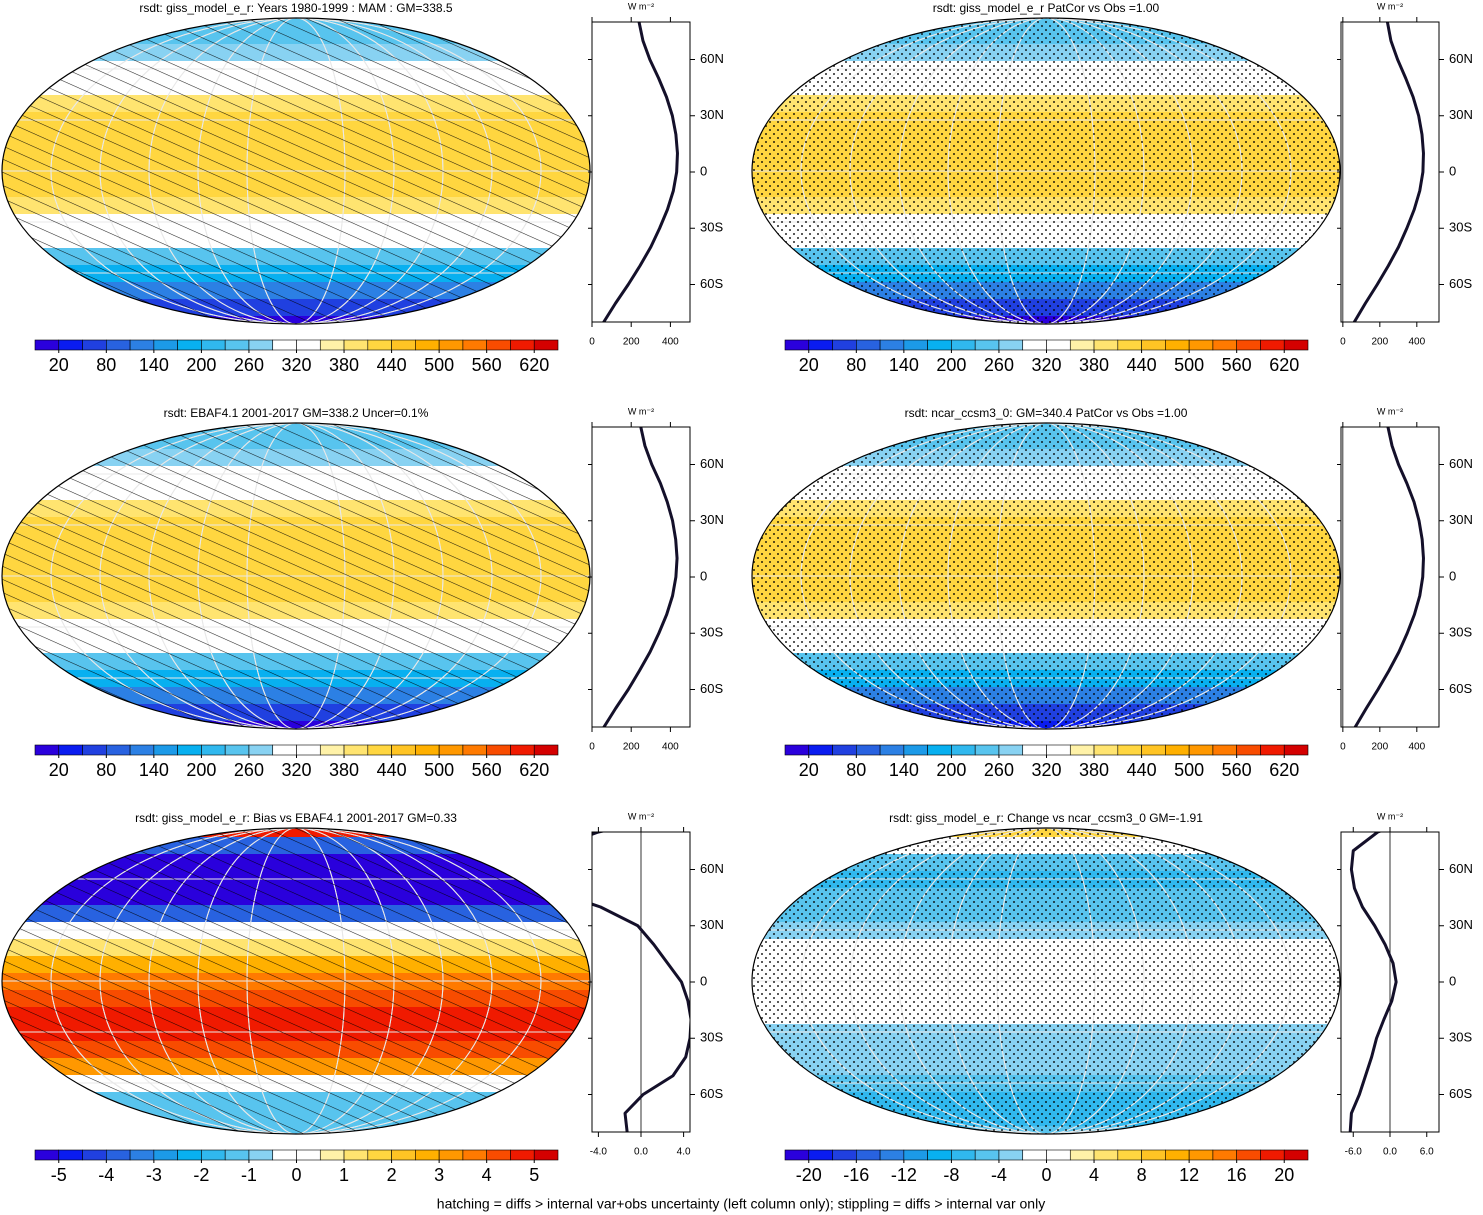 The width and height of the screenshot is (1483, 1215). I want to click on colorbar-label: -5, so click(59, 1175).